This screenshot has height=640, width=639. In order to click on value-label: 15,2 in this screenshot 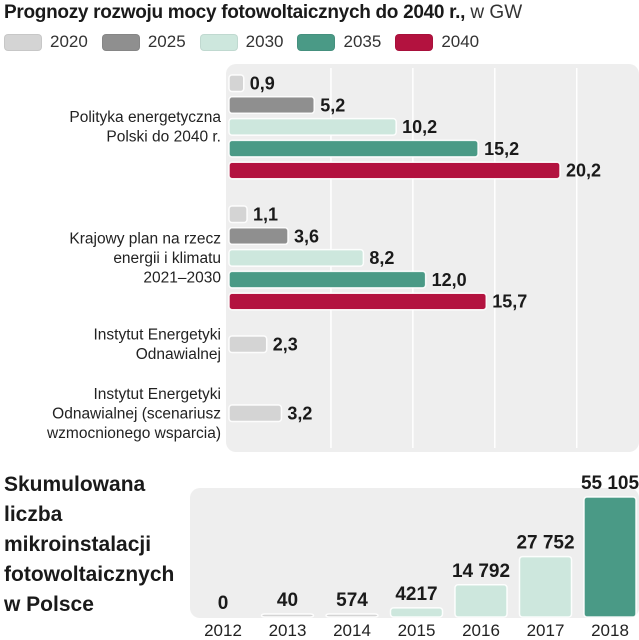, I will do `click(501, 149)`.